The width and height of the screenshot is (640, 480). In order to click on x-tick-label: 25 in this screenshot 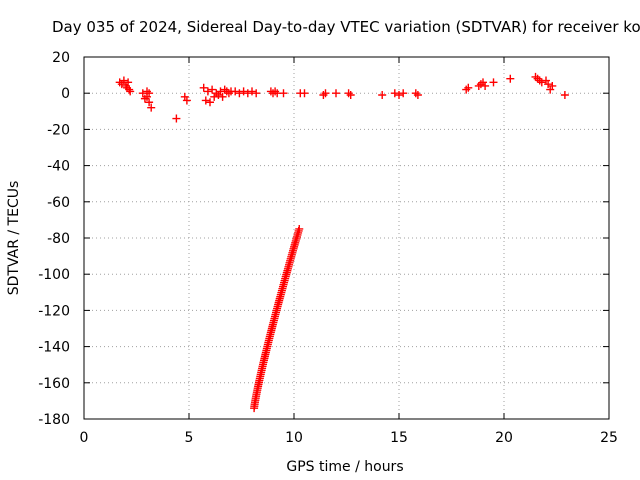, I will do `click(609, 438)`.